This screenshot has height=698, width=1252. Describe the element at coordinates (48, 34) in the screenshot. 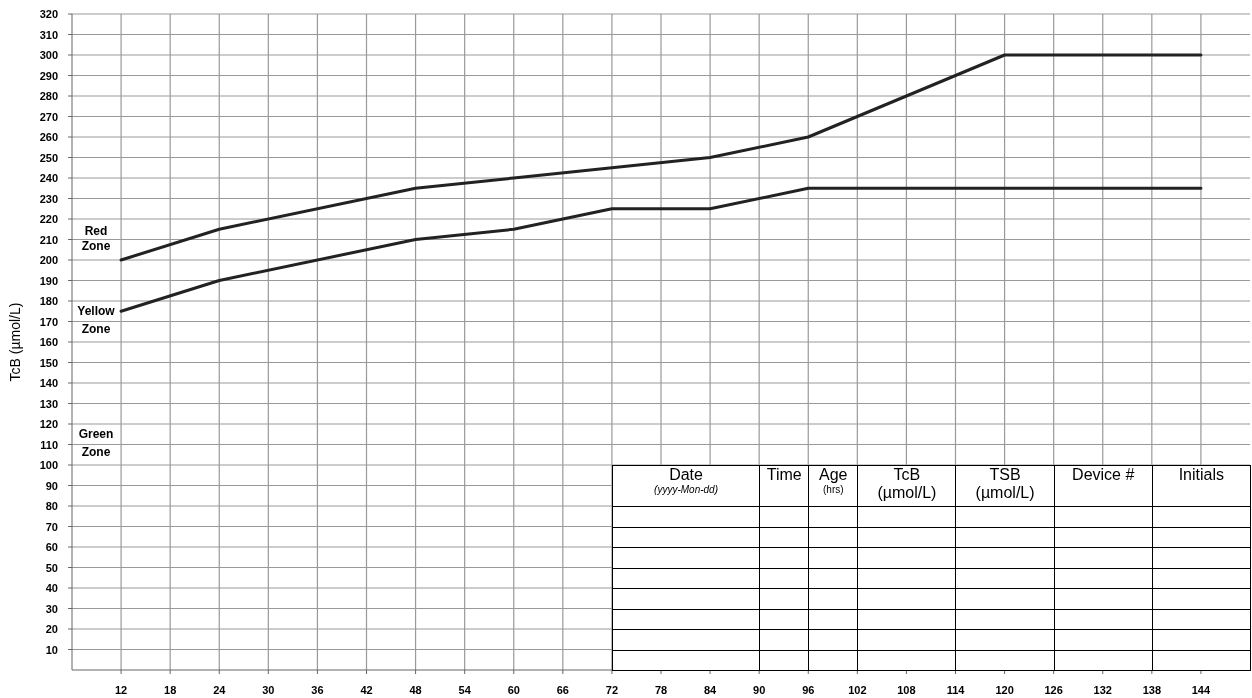

I see `y-tick-label: 310` at that location.